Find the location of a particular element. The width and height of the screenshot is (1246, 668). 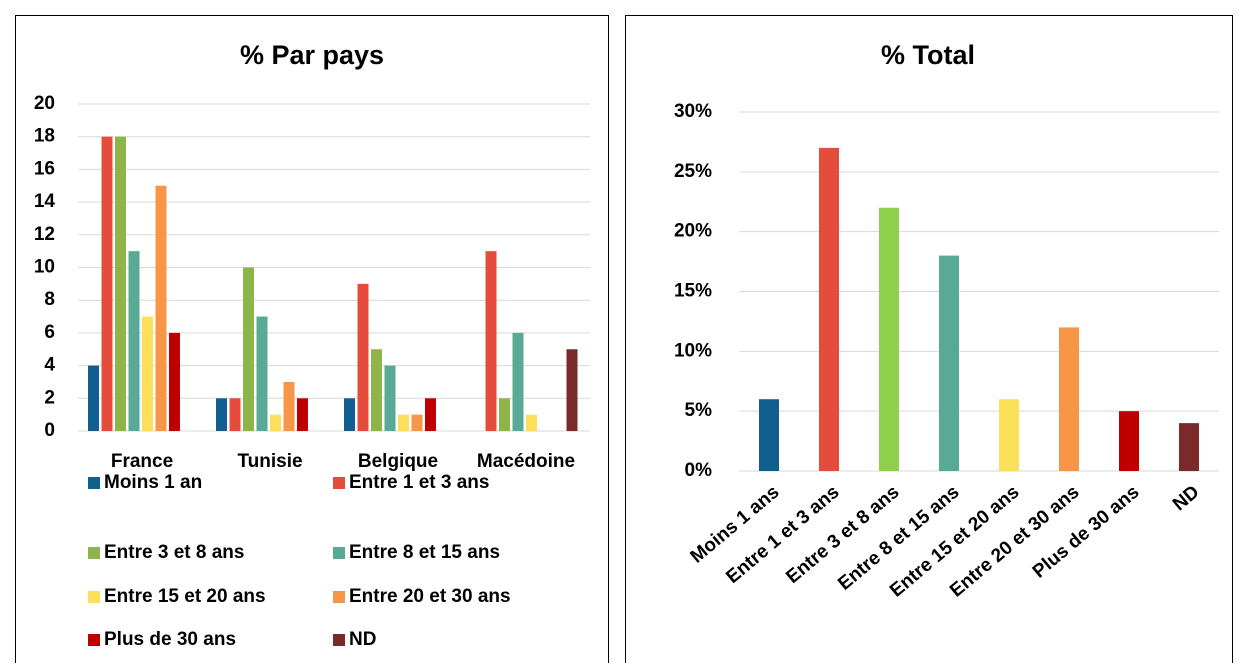

y-tick-label: 18 is located at coordinates (44, 136).